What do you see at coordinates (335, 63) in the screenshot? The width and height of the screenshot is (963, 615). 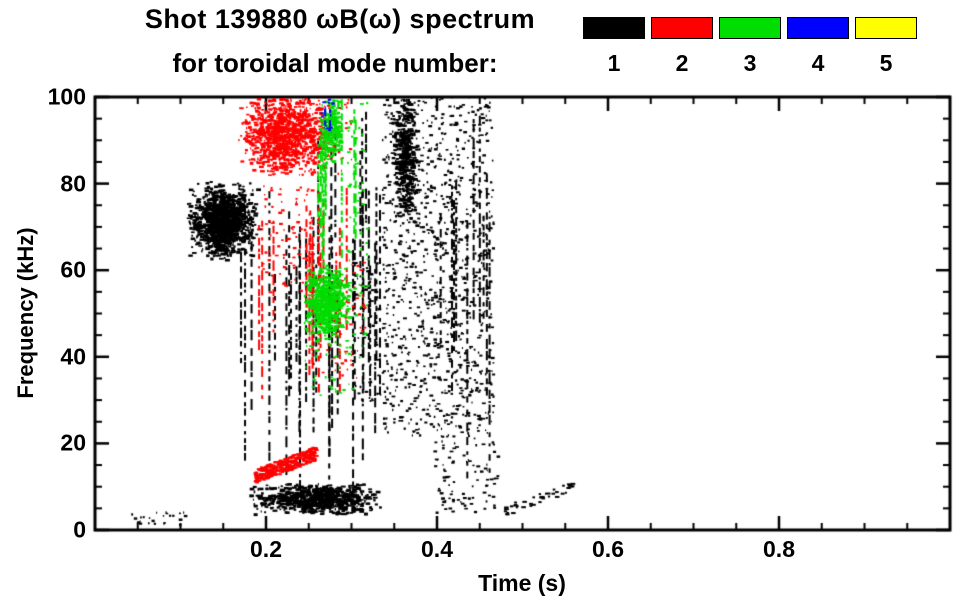 I see `chart-subtitle: for toroidal mode number:` at bounding box center [335, 63].